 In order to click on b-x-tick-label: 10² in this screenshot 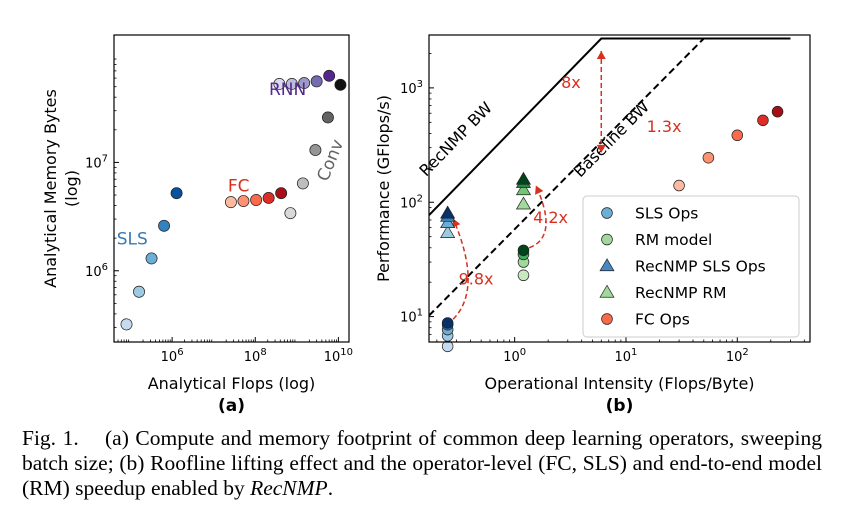, I will do `click(737, 356)`.